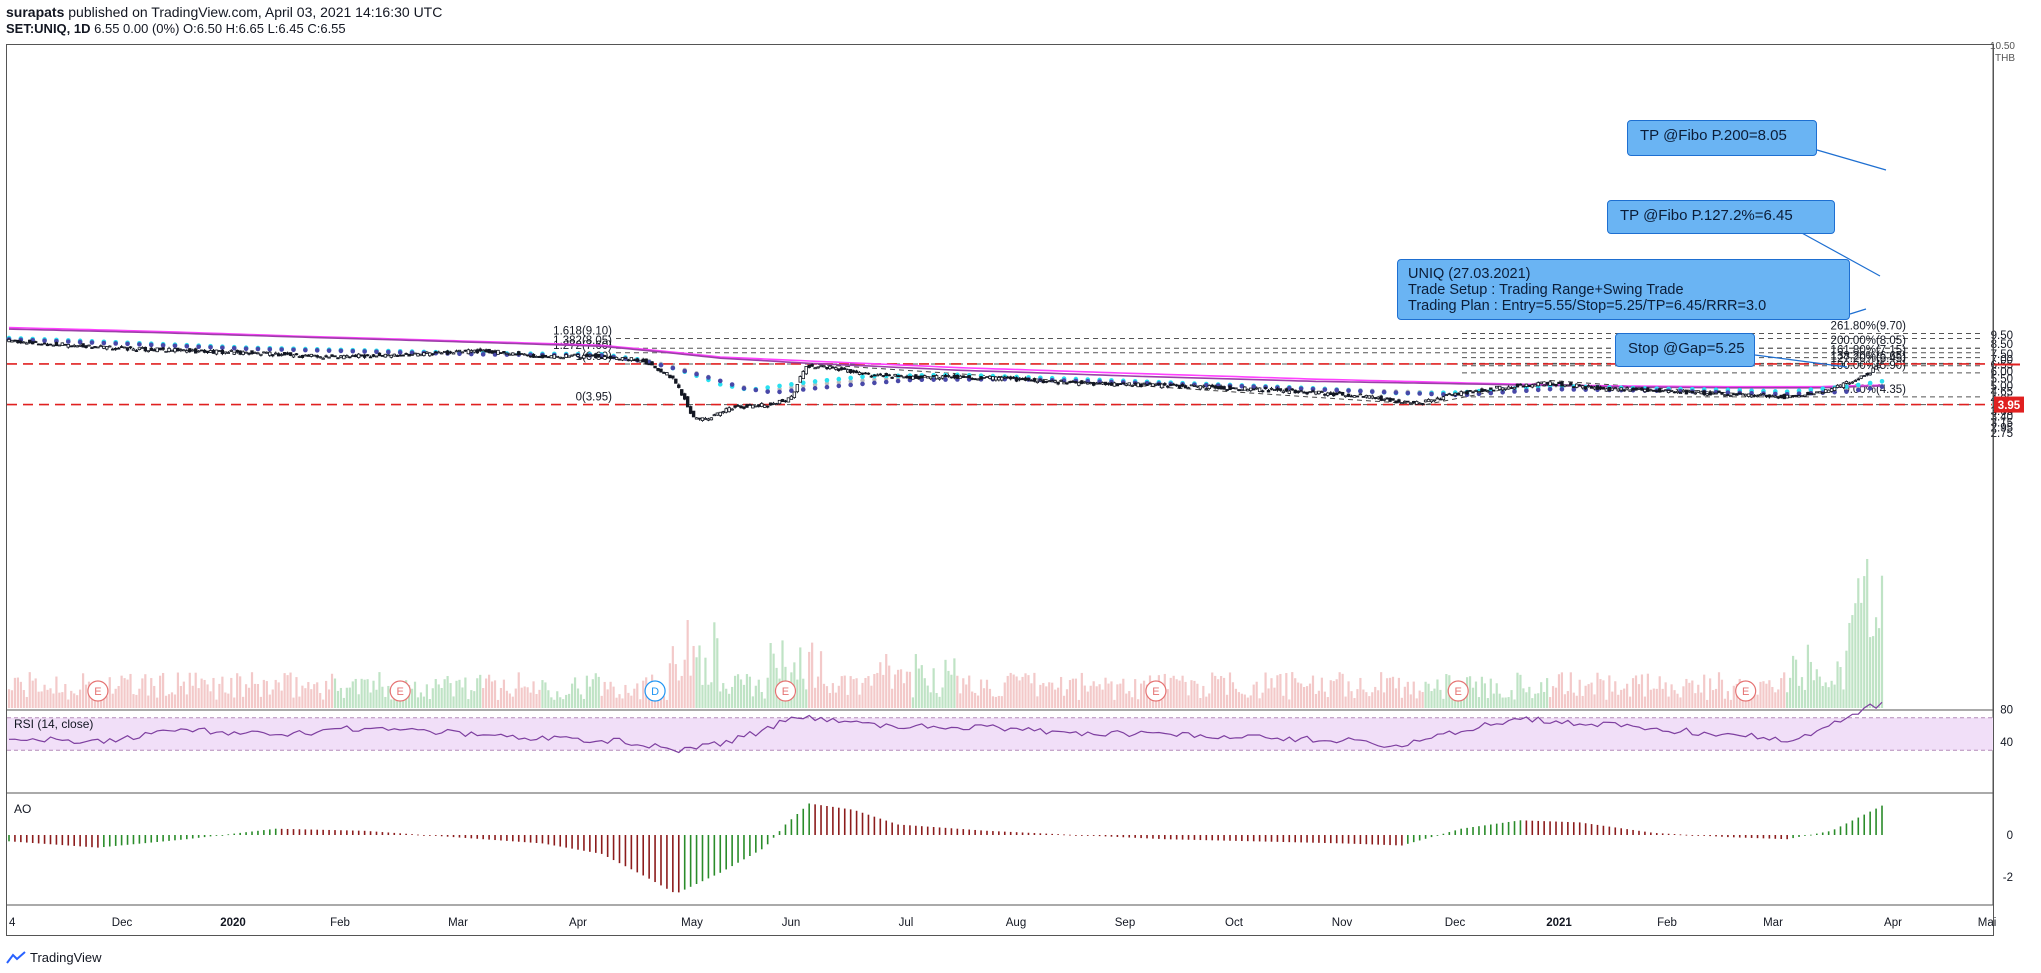 This screenshot has width=2041, height=973. What do you see at coordinates (1721, 217) in the screenshot?
I see `callout-tp-127: TP @Fibo P.127.2%=6.45` at bounding box center [1721, 217].